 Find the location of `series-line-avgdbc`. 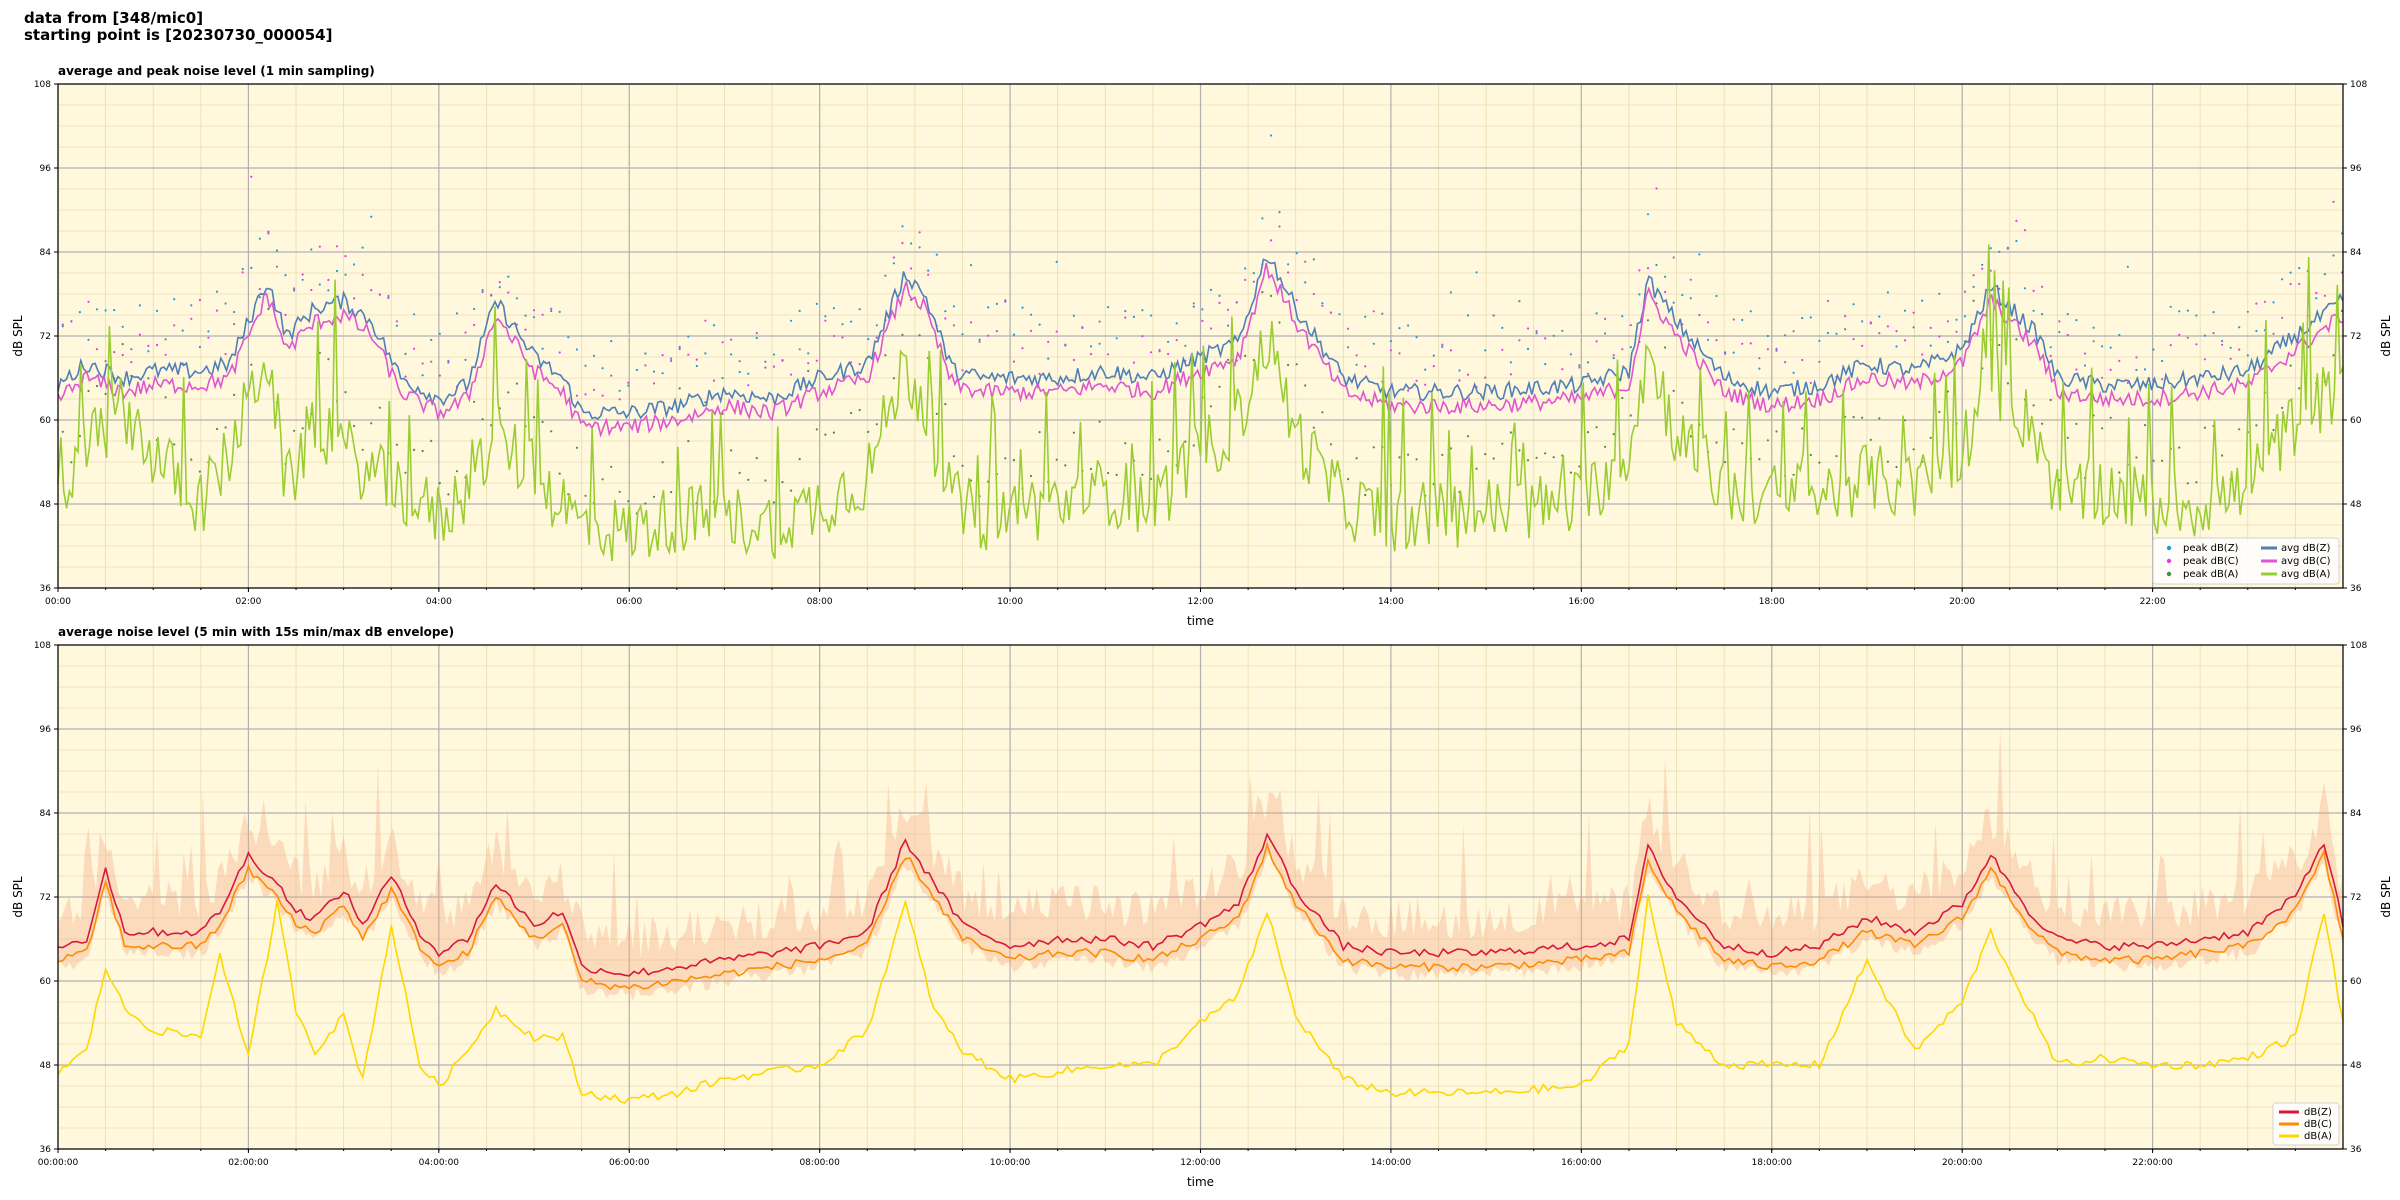

series-line-avgdbc is located at coordinates (1200, 350).